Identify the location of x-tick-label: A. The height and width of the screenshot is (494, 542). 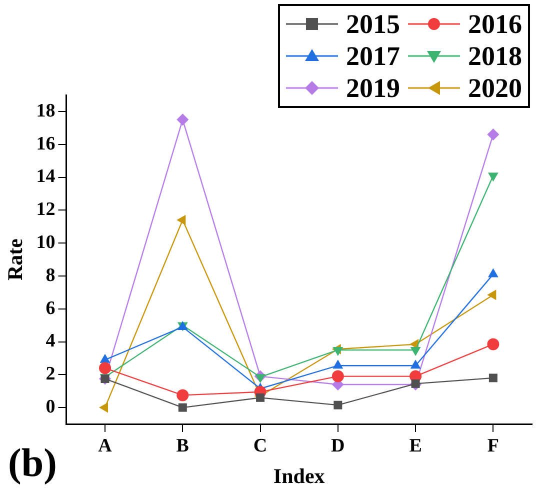
(105, 445).